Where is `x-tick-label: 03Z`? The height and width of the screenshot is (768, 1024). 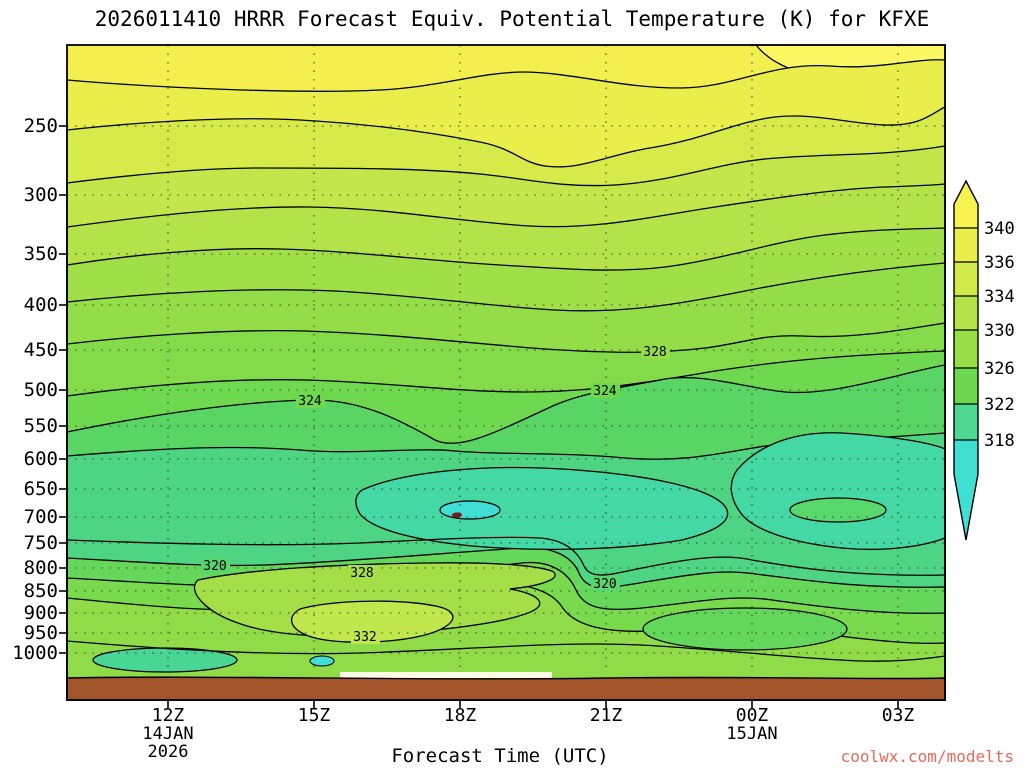
x-tick-label: 03Z is located at coordinates (898, 715).